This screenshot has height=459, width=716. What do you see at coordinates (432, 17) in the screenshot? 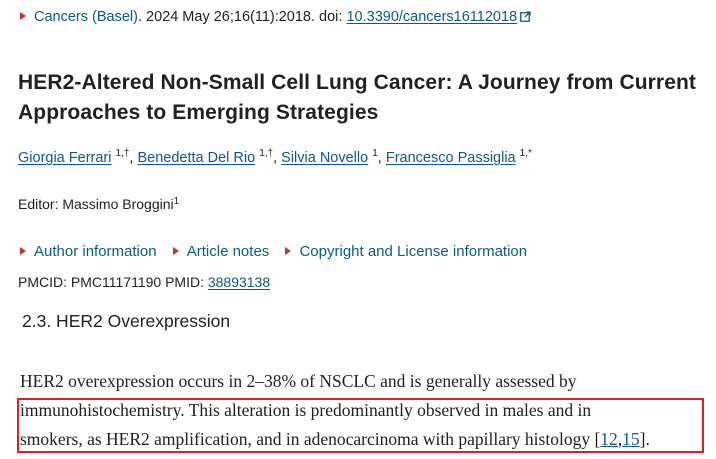
I see `doi-link: 10.3390/cancers16112018` at bounding box center [432, 17].